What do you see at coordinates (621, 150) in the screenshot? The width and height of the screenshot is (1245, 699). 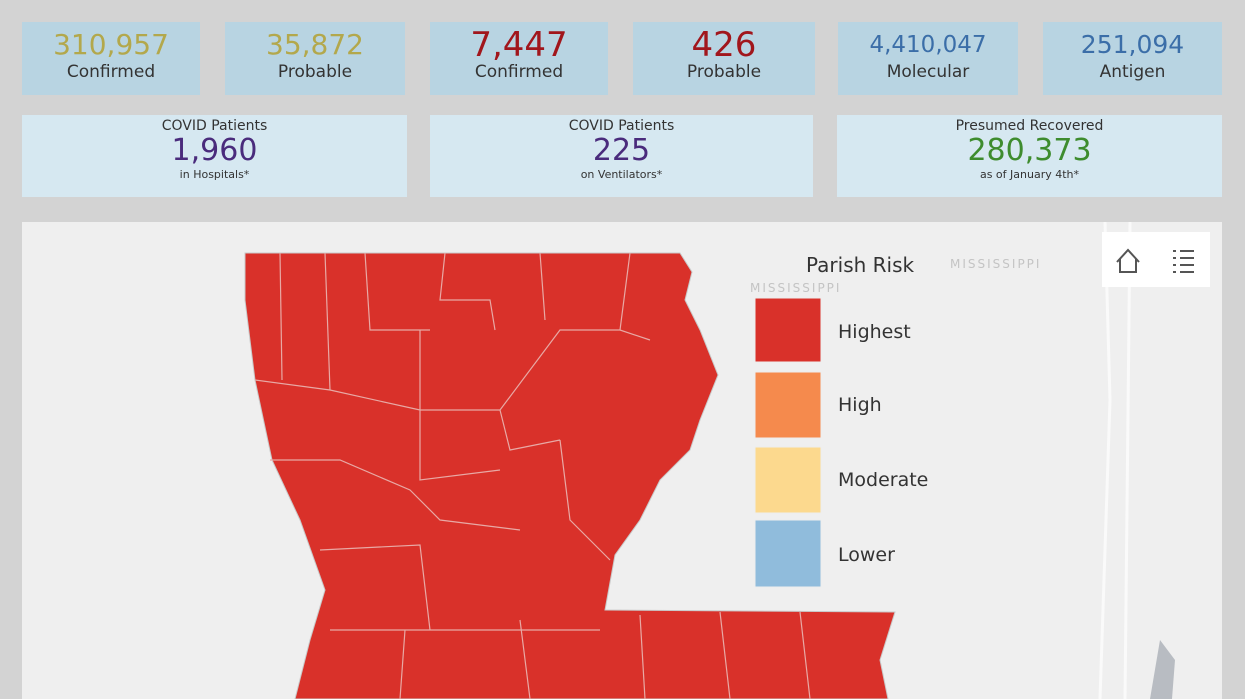 I see `info-value: 225` at bounding box center [621, 150].